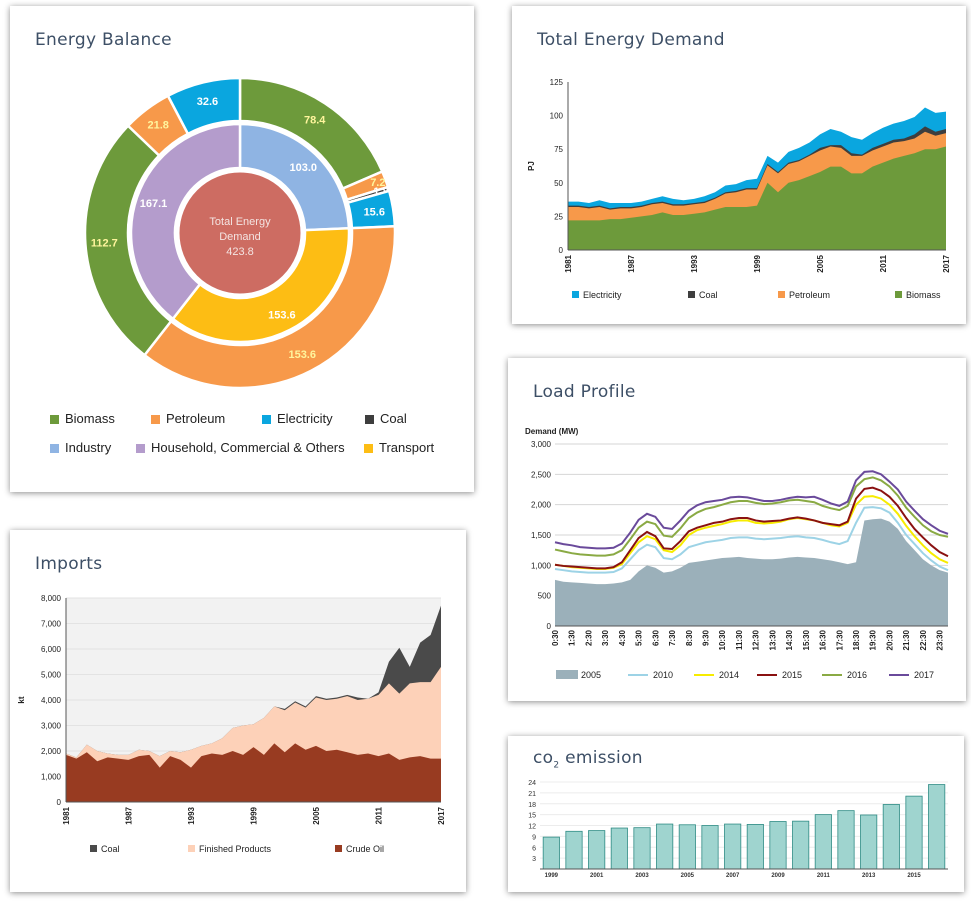  Describe the element at coordinates (305, 418) in the screenshot. I see `legend-label: Electricity` at that location.